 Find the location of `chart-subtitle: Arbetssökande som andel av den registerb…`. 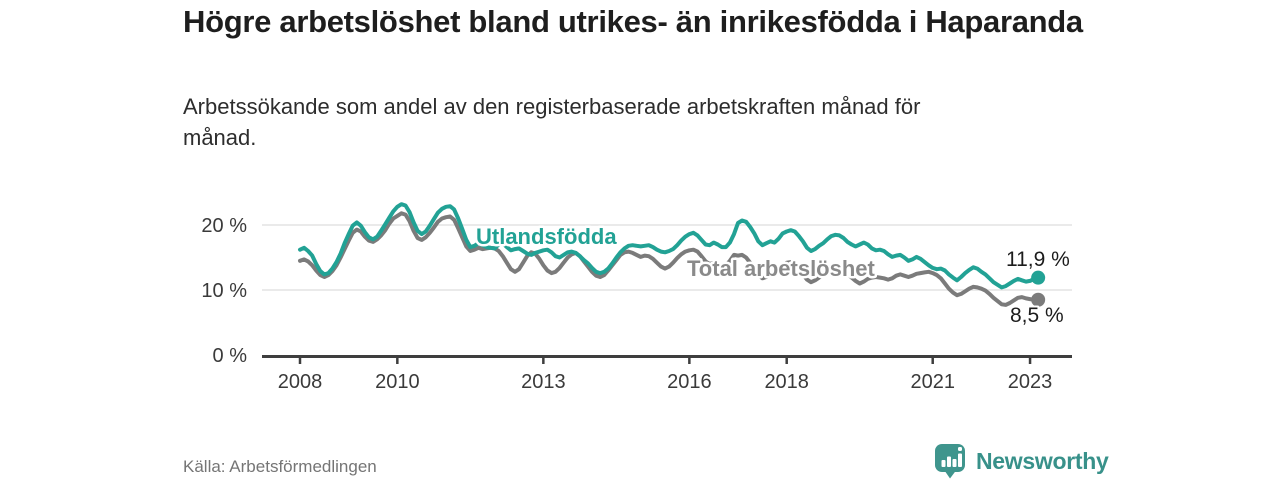

chart-subtitle: Arbetssökande som andel av den registerb… is located at coordinates (552, 122).